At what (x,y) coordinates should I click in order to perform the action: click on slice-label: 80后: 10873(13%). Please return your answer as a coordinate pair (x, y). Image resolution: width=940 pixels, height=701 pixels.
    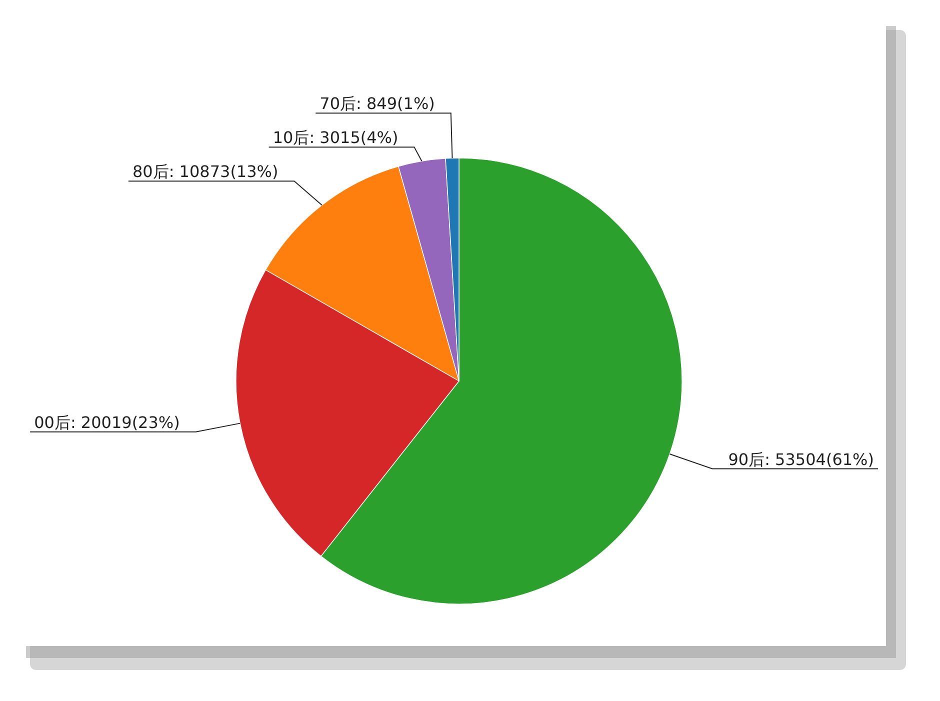
    Looking at the image, I should click on (205, 172).